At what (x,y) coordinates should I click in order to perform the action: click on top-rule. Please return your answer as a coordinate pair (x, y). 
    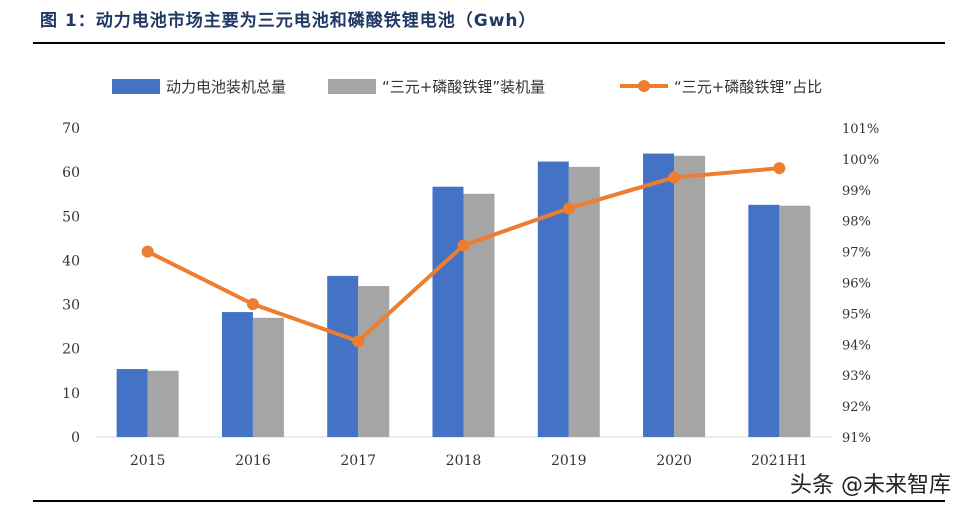
    Looking at the image, I should click on (489, 43).